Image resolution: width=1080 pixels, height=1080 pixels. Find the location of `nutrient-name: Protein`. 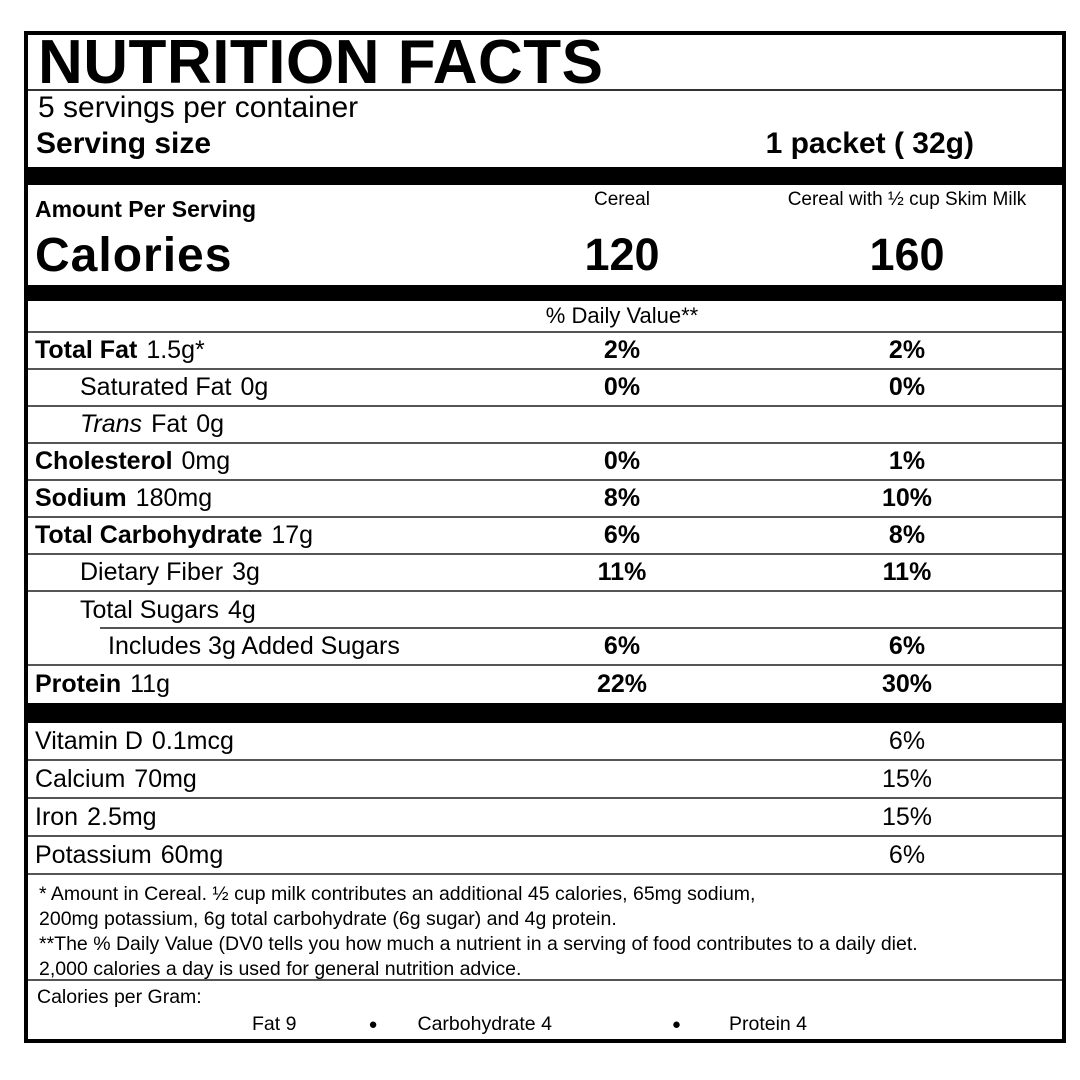

nutrient-name: Protein is located at coordinates (78, 684).